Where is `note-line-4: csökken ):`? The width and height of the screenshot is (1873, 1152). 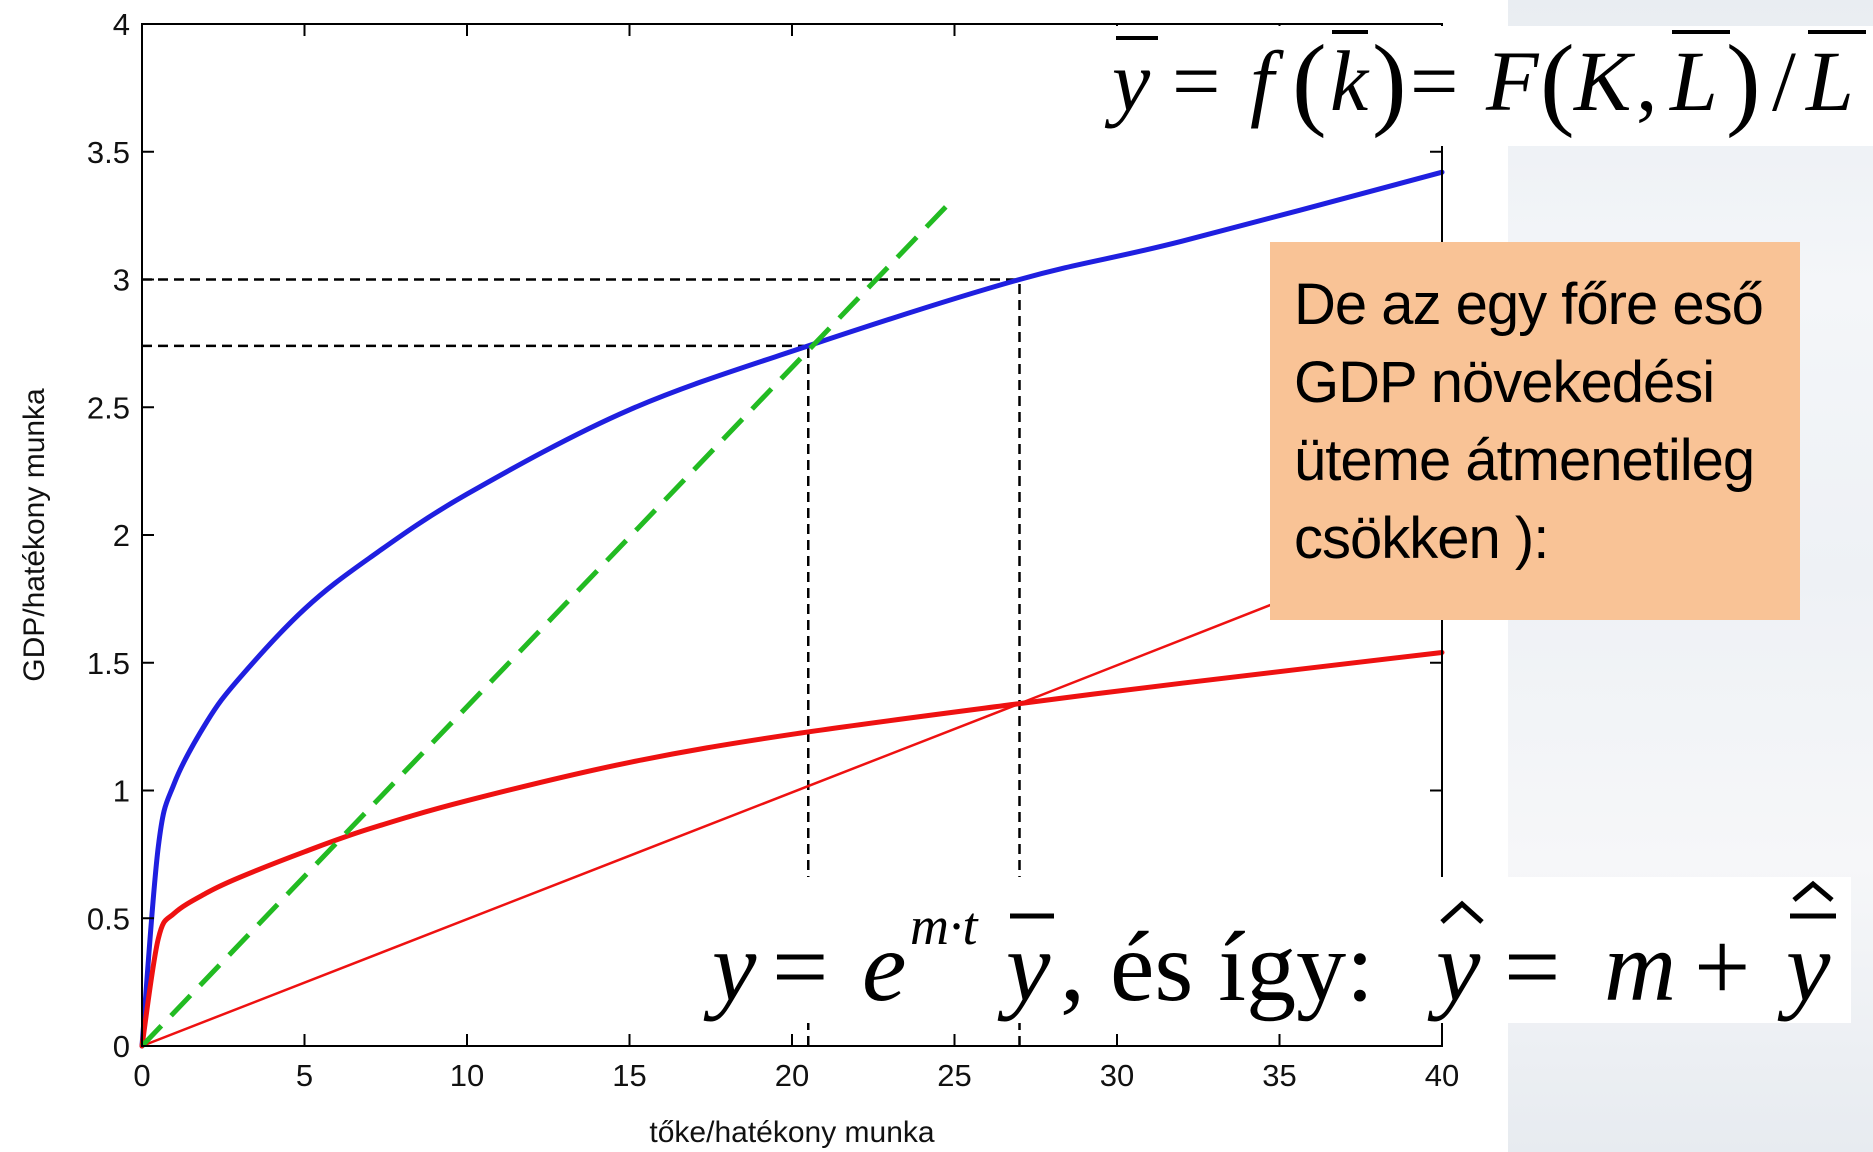 note-line-4: csökken ): is located at coordinates (1421, 538).